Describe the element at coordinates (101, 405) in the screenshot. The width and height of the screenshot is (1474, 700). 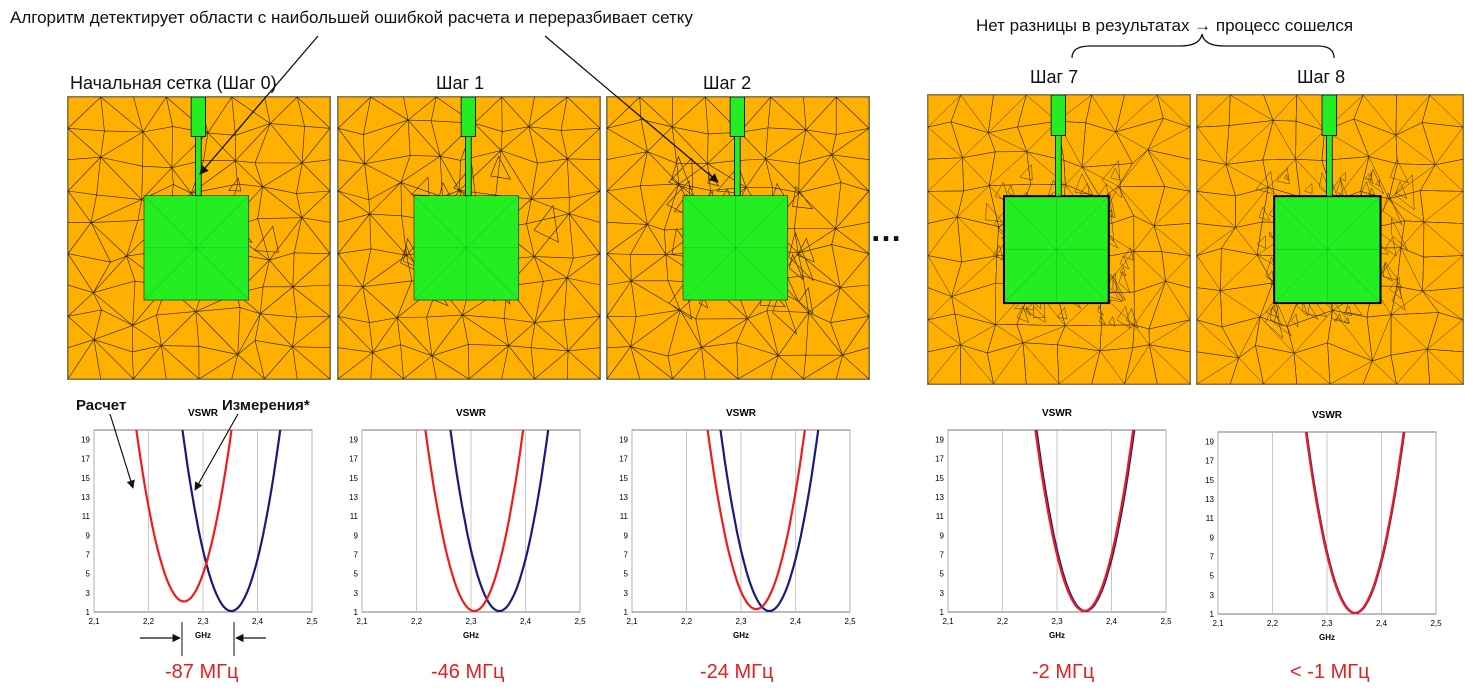
I see `legend-simulation-label: Расчет` at that location.